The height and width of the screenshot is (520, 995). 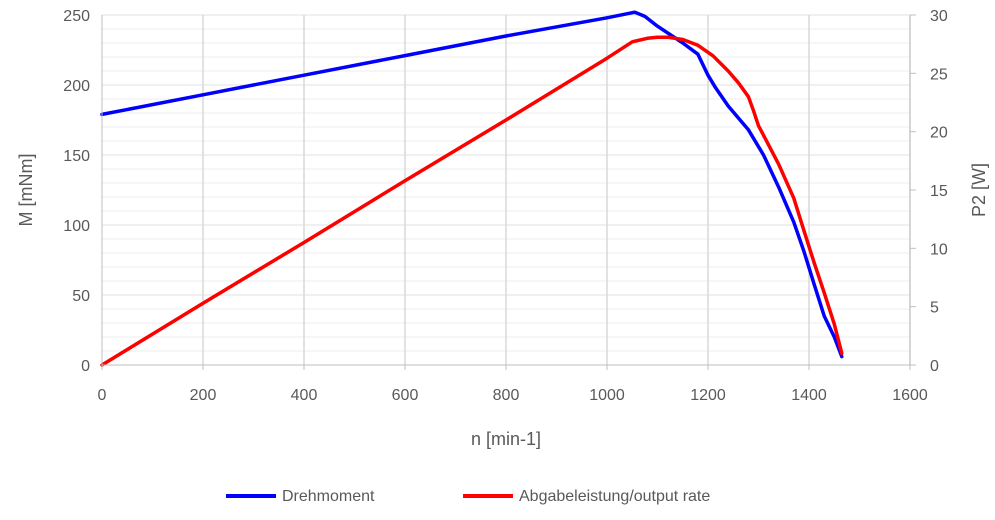 What do you see at coordinates (328, 496) in the screenshot?
I see `legend-label-1: Drehmoment` at bounding box center [328, 496].